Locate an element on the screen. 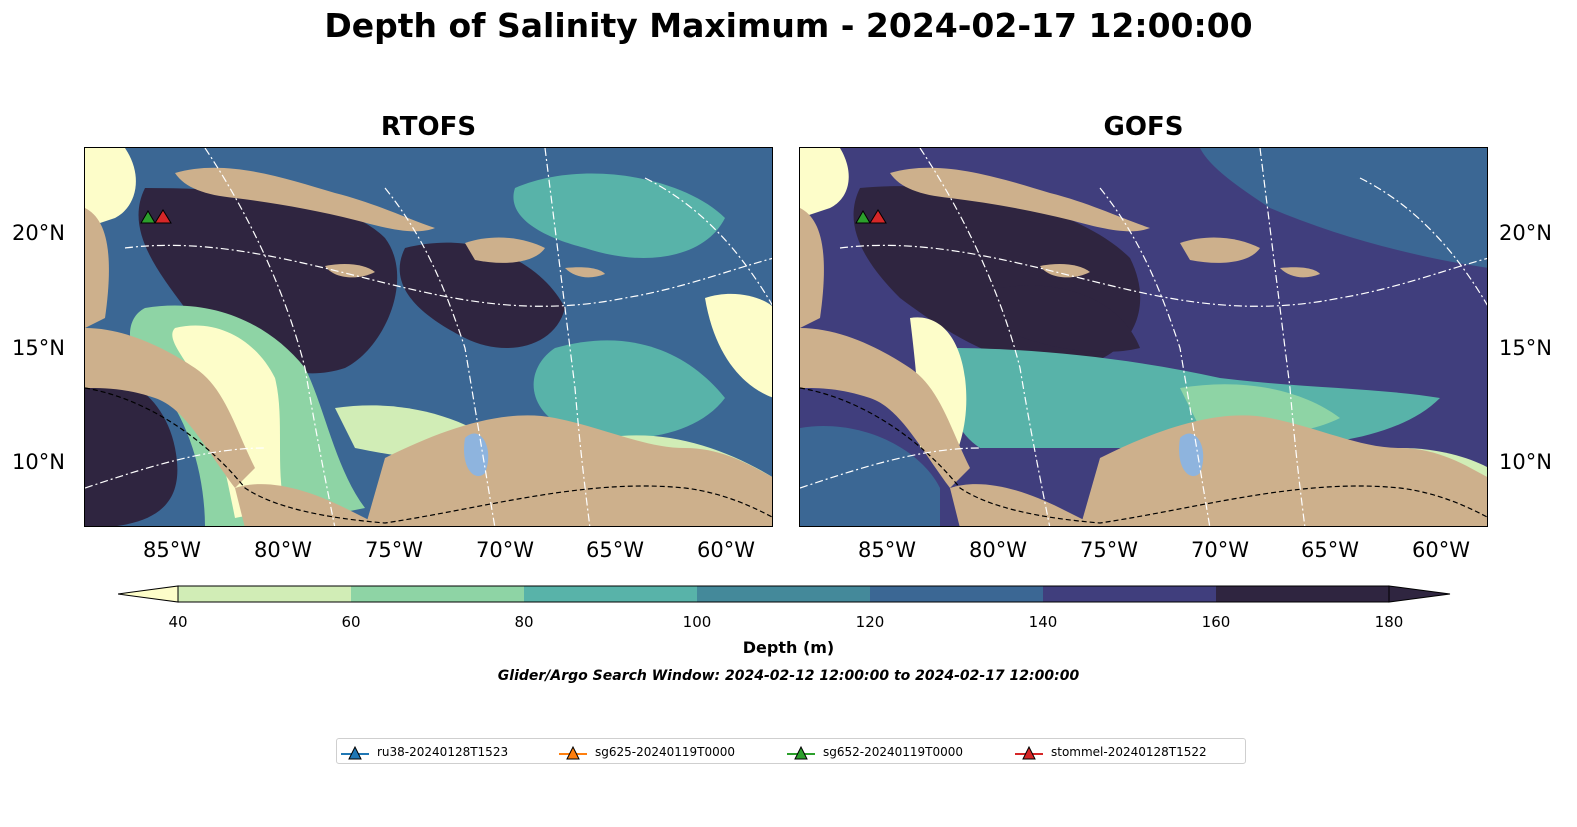 The height and width of the screenshot is (827, 1577). lat-label-10n-right: 10°N is located at coordinates (1525, 462).